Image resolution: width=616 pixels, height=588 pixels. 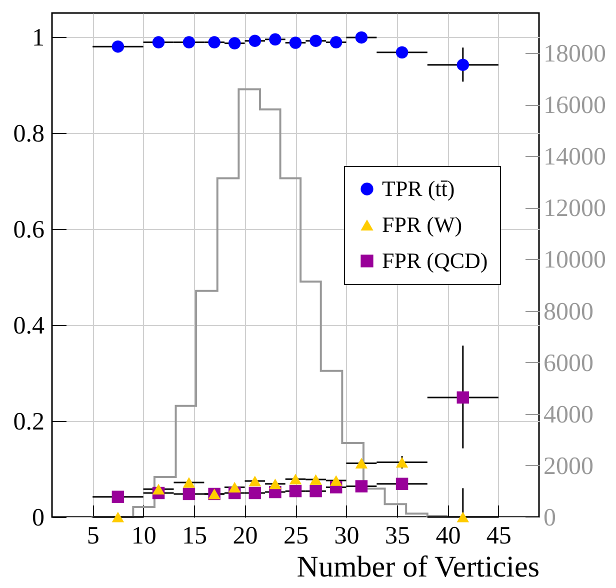 I want to click on legend-label: FPR (W), so click(x=422, y=224).